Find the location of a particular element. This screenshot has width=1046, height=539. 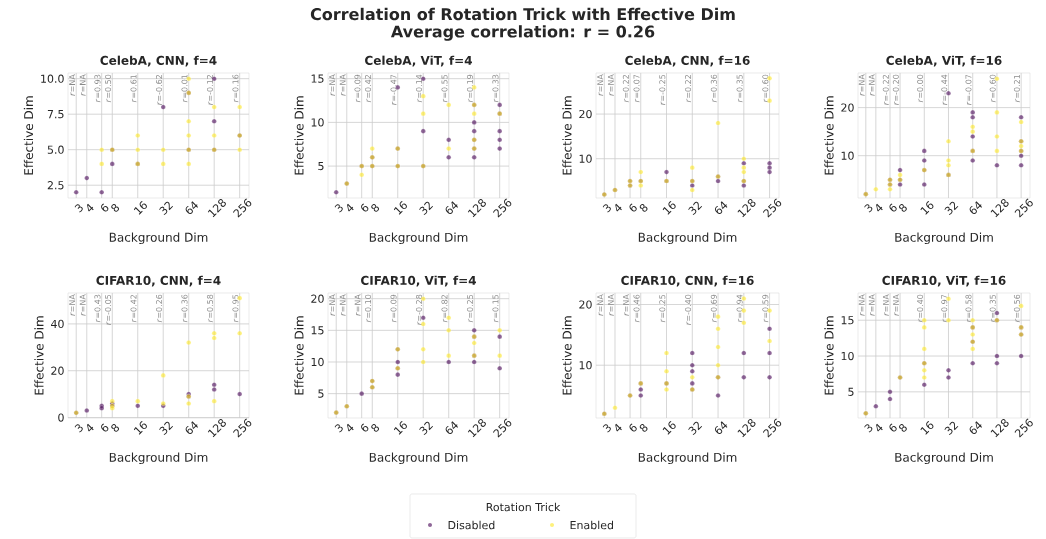

annotation: r=-0.47 is located at coordinates (393, 90).